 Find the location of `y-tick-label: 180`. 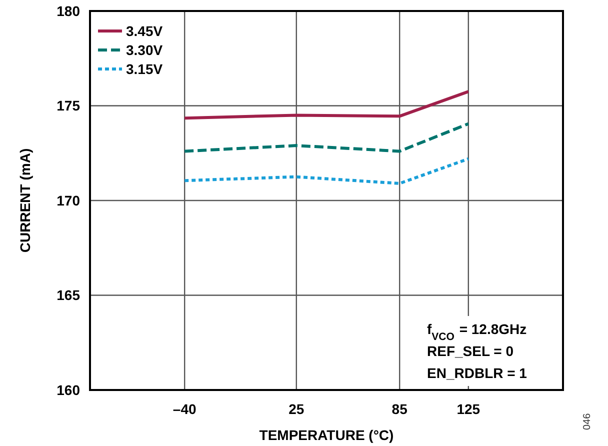

y-tick-label: 180 is located at coordinates (68, 10).